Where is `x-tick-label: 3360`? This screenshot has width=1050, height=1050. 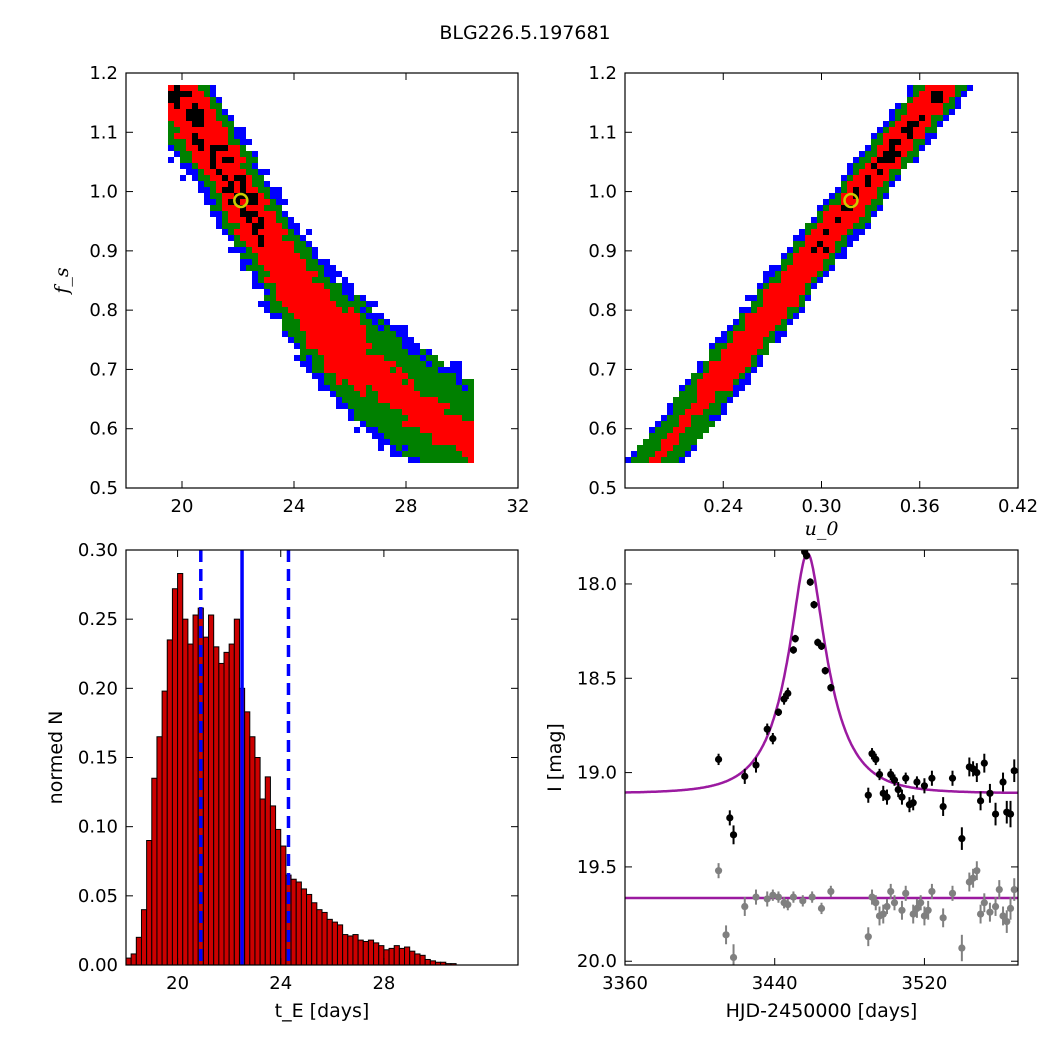 x-tick-label: 3360 is located at coordinates (625, 983).